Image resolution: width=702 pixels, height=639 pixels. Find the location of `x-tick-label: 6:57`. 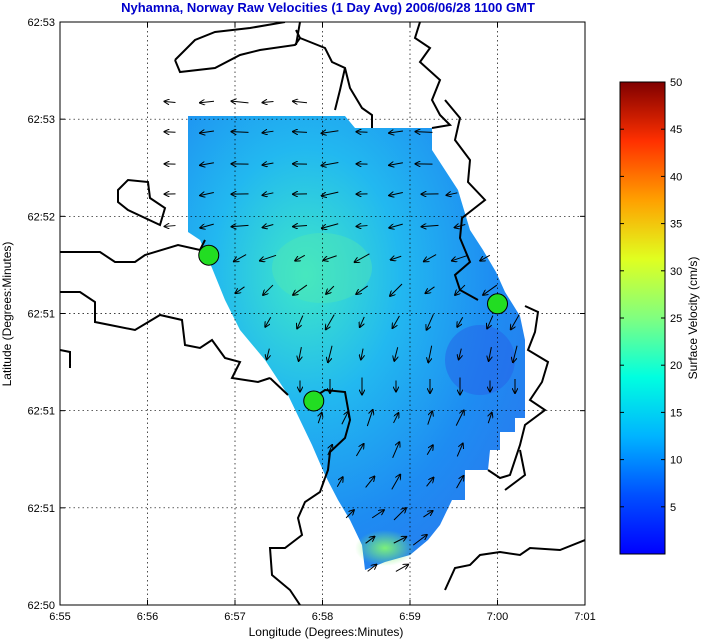

x-tick-label: 6:57 is located at coordinates (234, 617).